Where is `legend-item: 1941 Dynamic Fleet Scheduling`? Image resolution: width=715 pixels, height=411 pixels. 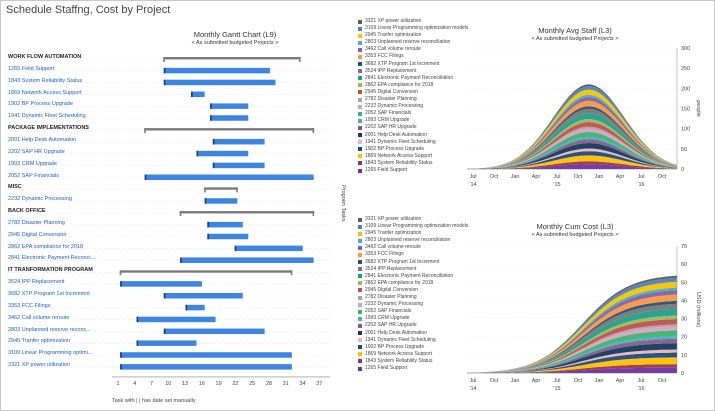 legend-item: 1941 Dynamic Fleet Scheduling is located at coordinates (413, 142).